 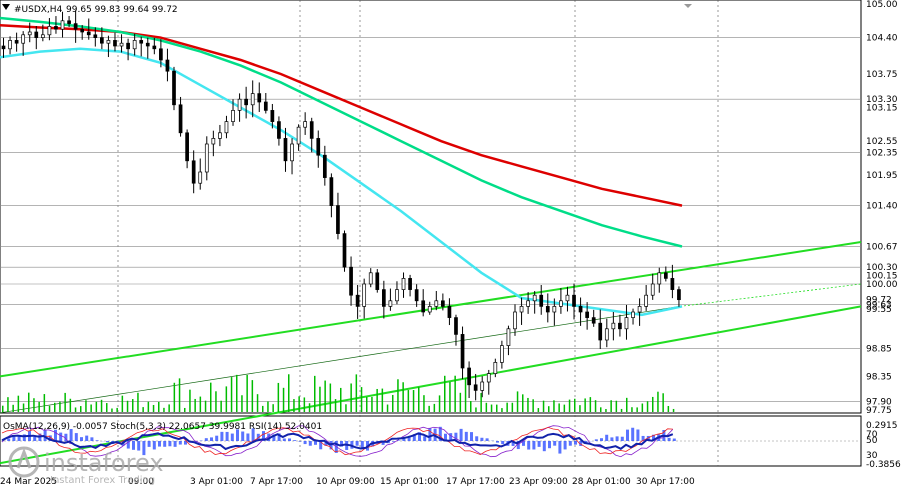 What do you see at coordinates (122, 10) in the screenshot?
I see `ohlc-readout: 99.65 99.83 99.64 99.72` at bounding box center [122, 10].